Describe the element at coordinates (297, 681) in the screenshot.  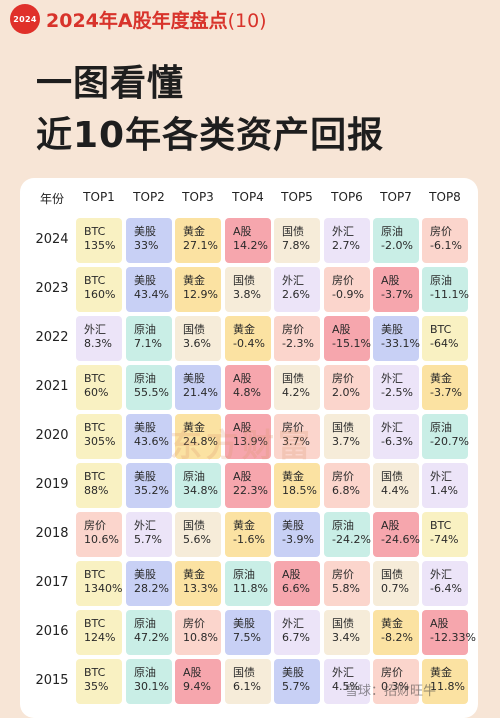
I see `asset-return-cell: 美股 5.7%` at that location.